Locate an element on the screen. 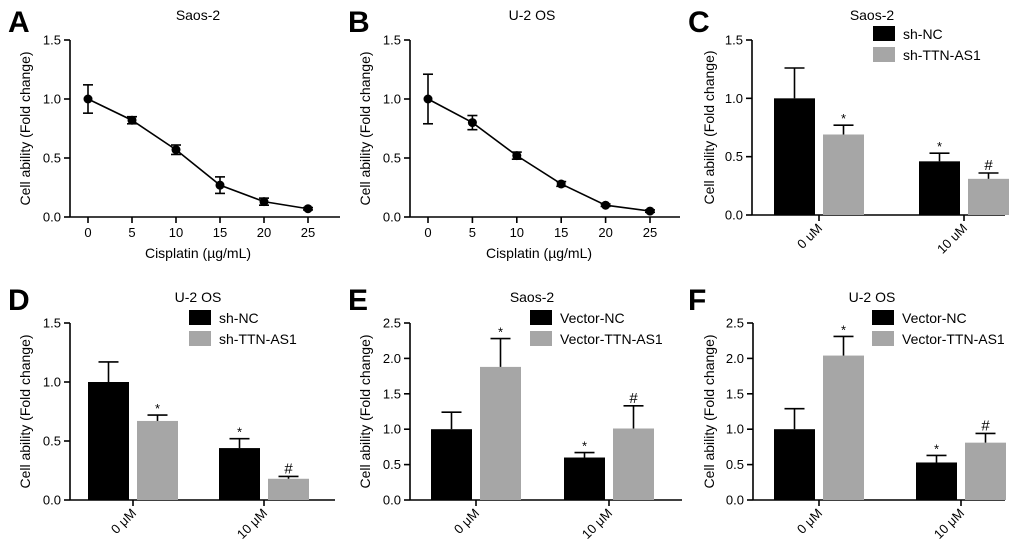 The height and width of the screenshot is (545, 1020). x-tick-label: 0 uM is located at coordinates (809, 236).